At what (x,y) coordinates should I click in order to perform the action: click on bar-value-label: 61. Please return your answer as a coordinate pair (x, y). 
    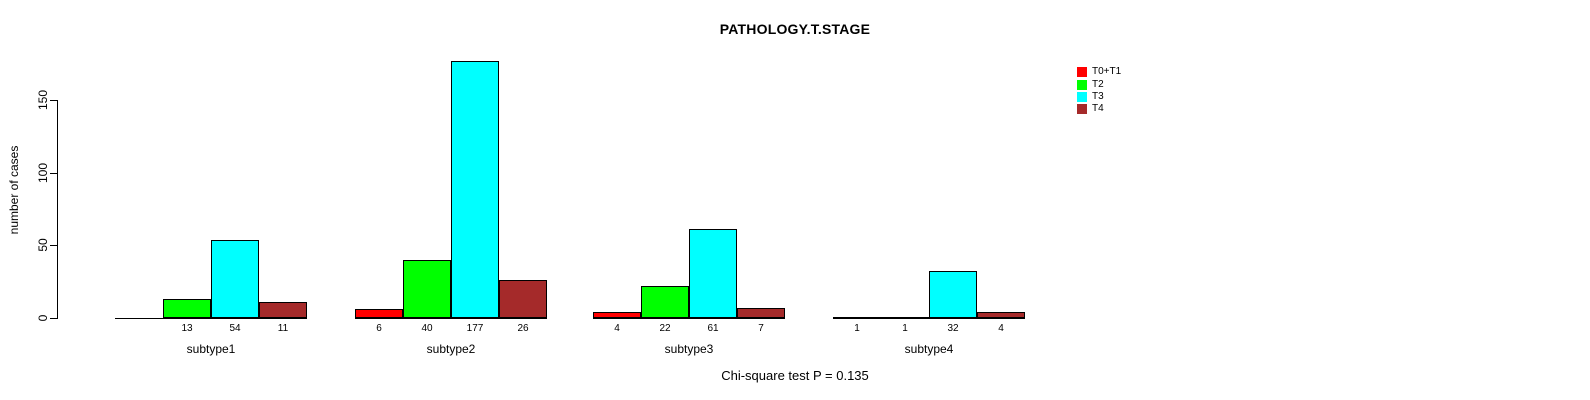
    Looking at the image, I should click on (713, 328).